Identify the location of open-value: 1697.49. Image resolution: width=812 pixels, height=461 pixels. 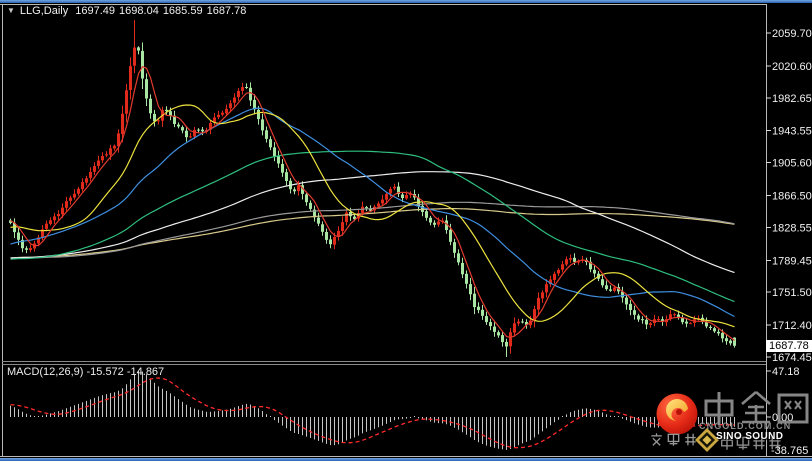
(95, 11).